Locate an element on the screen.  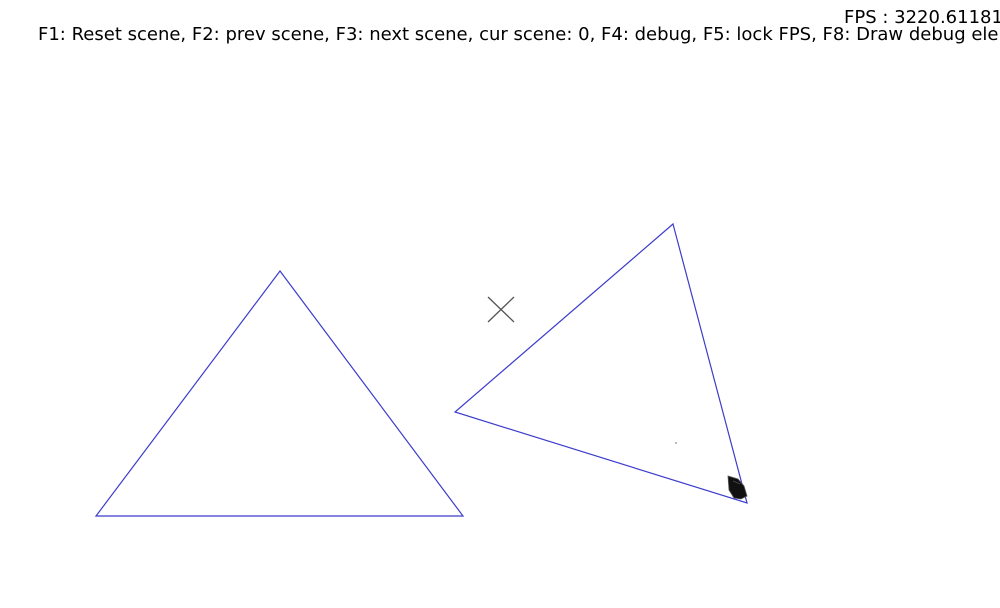
fps-counter: FPS : 3220.611816 is located at coordinates (922, 17).